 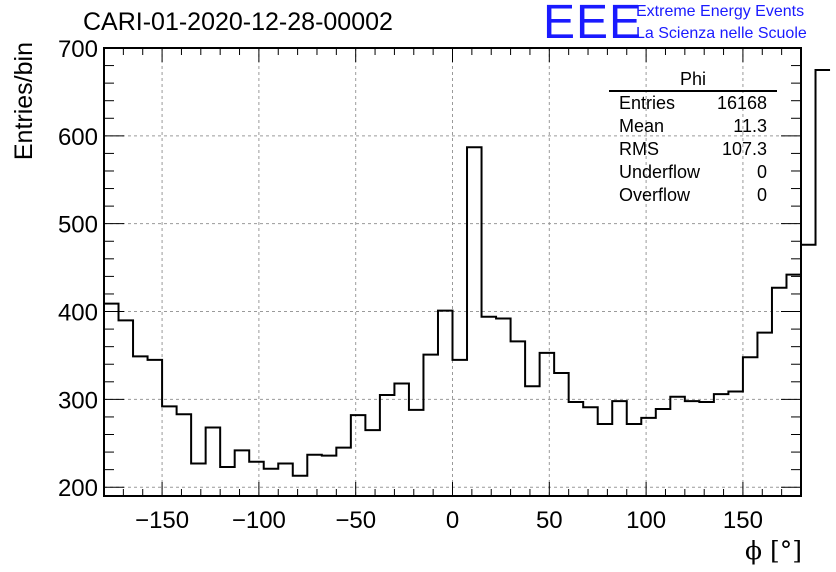 I want to click on y-tick-labels: 200 300 400 500 600 700, so click(x=78, y=269).